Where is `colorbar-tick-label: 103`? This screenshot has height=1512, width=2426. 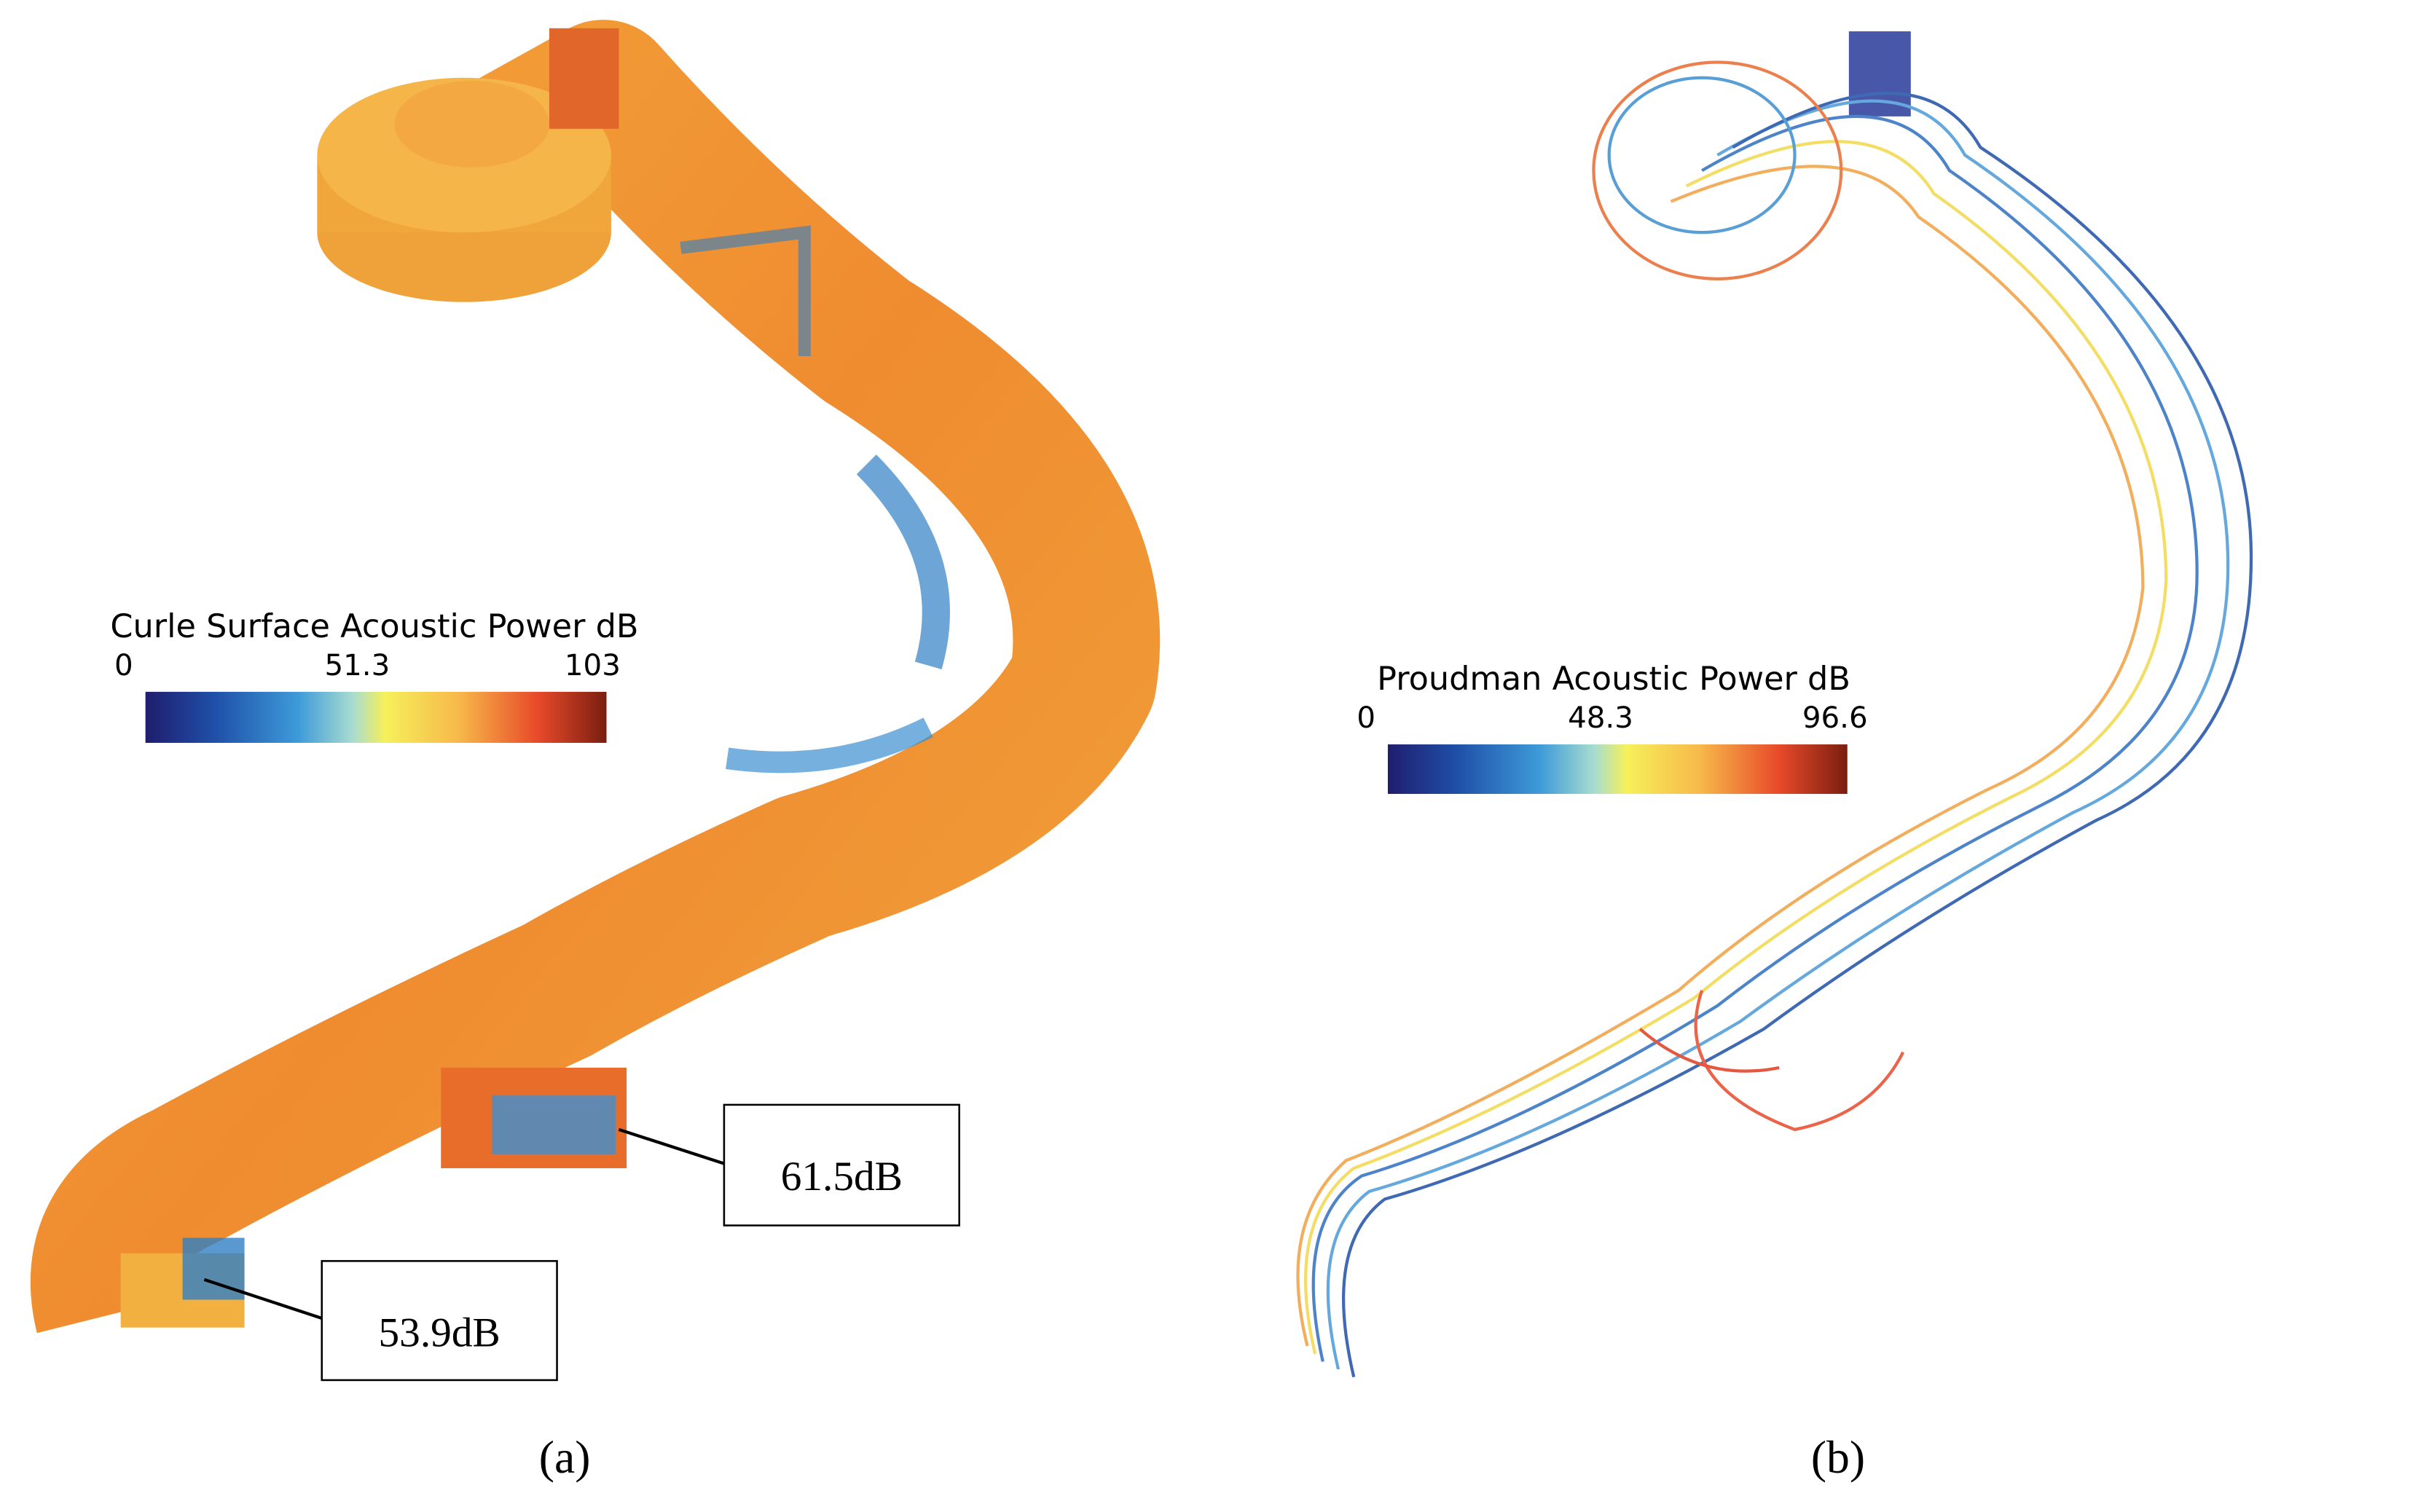 colorbar-tick-label: 103 is located at coordinates (593, 665).